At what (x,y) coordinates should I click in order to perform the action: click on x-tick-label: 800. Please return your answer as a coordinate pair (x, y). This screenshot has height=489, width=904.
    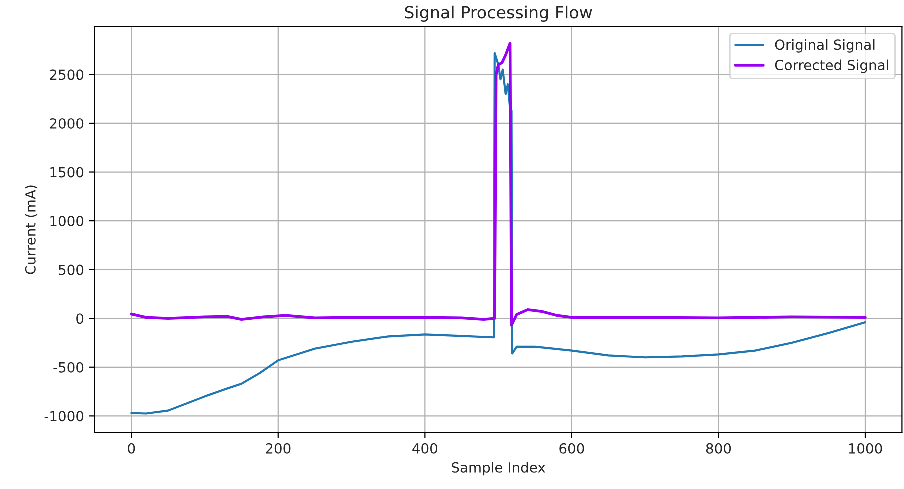
    Looking at the image, I should click on (719, 448).